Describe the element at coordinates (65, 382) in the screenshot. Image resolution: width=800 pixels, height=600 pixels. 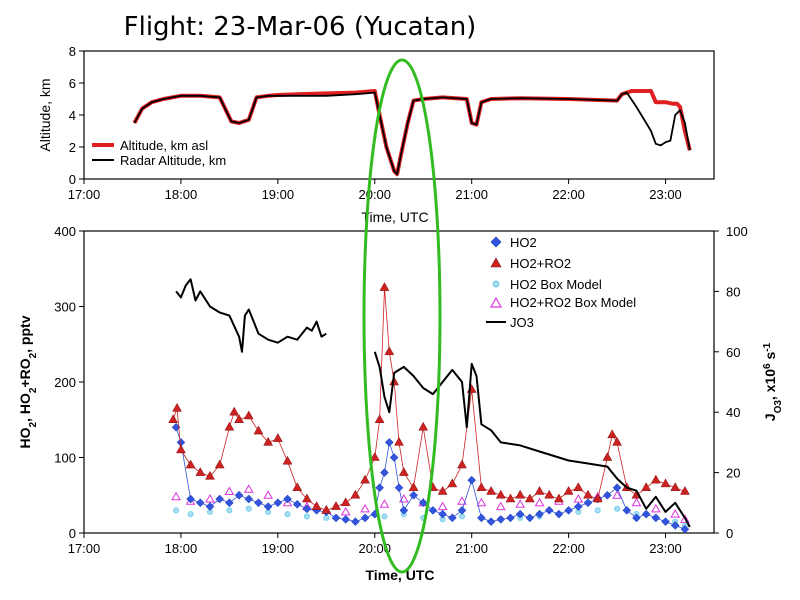
I see `bottom-y-tick-label: 200` at that location.